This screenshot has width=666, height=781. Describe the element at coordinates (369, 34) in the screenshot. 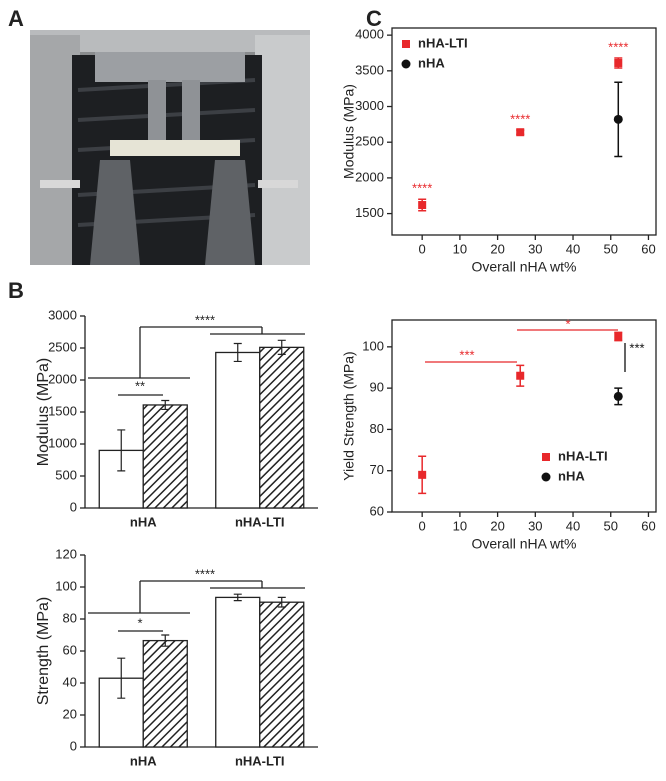

I see `y-tick-label: 4000` at that location.